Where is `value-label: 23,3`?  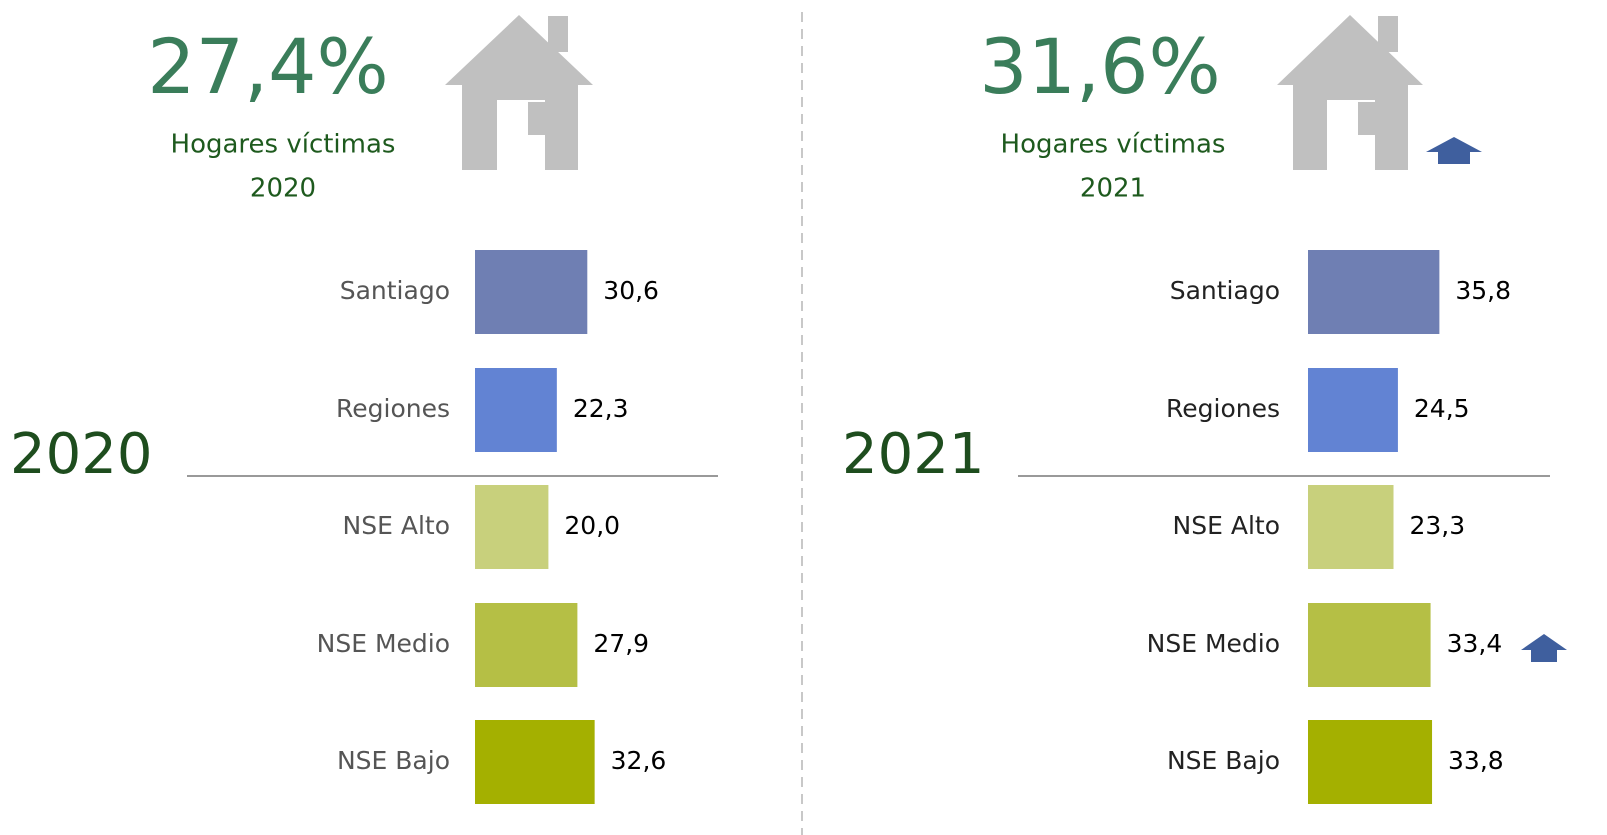 value-label: 23,3 is located at coordinates (1438, 525).